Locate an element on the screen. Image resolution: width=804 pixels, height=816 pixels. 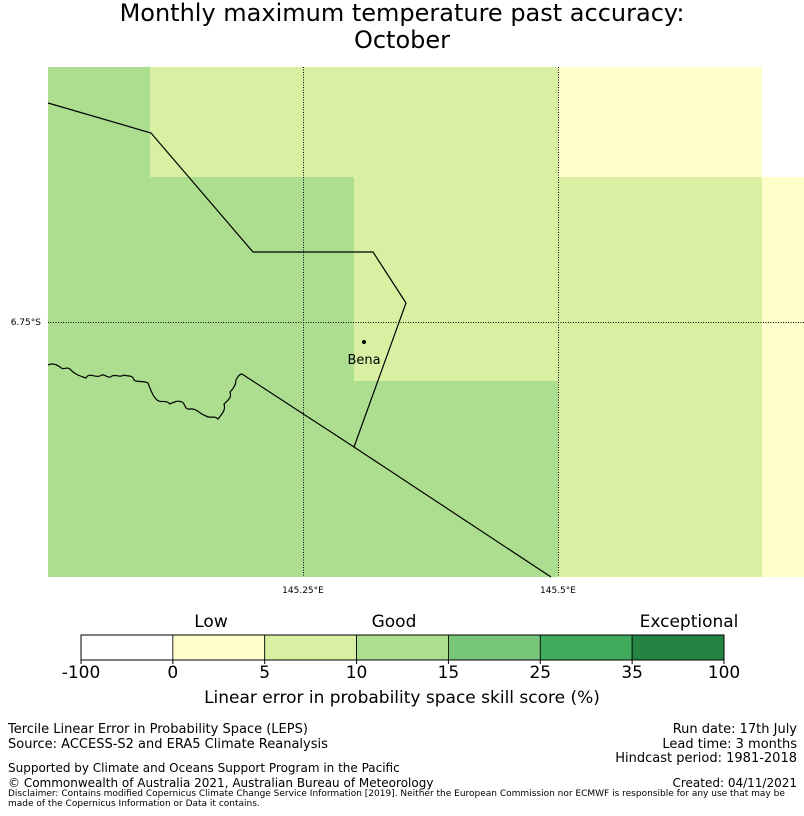
colorbar-segments is located at coordinates (402, 647).